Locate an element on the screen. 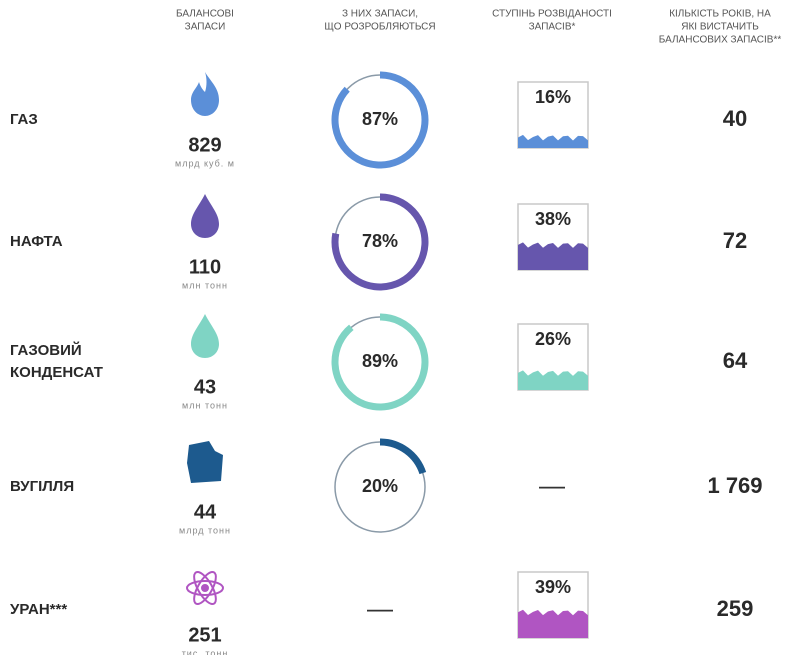  reserves-unit: млрд куб. м is located at coordinates (205, 163).